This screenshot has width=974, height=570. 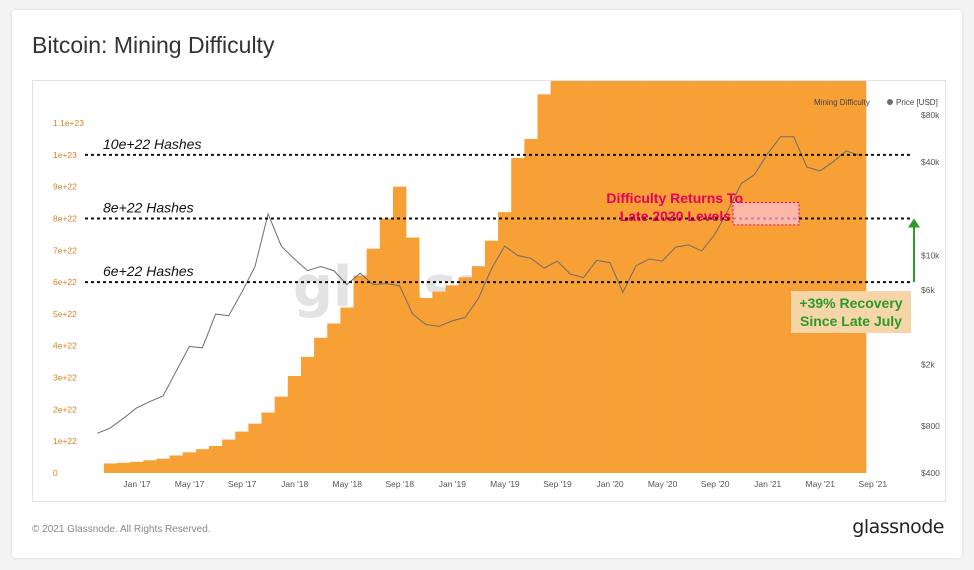 What do you see at coordinates (930, 162) in the screenshot?
I see `right-axis-tick: $40k` at bounding box center [930, 162].